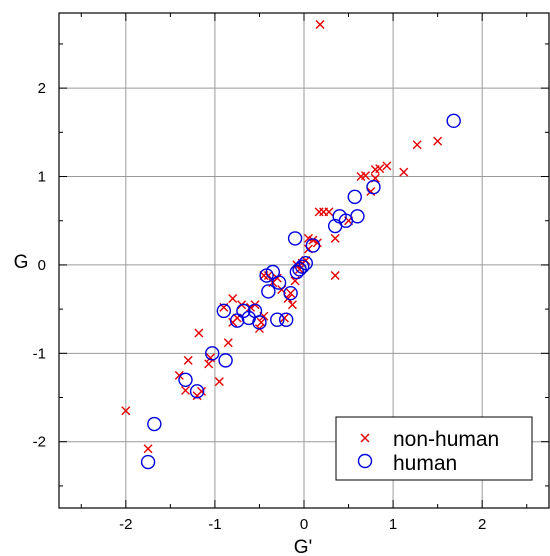  What do you see at coordinates (393, 524) in the screenshot?
I see `x-tick-label: 1` at bounding box center [393, 524].